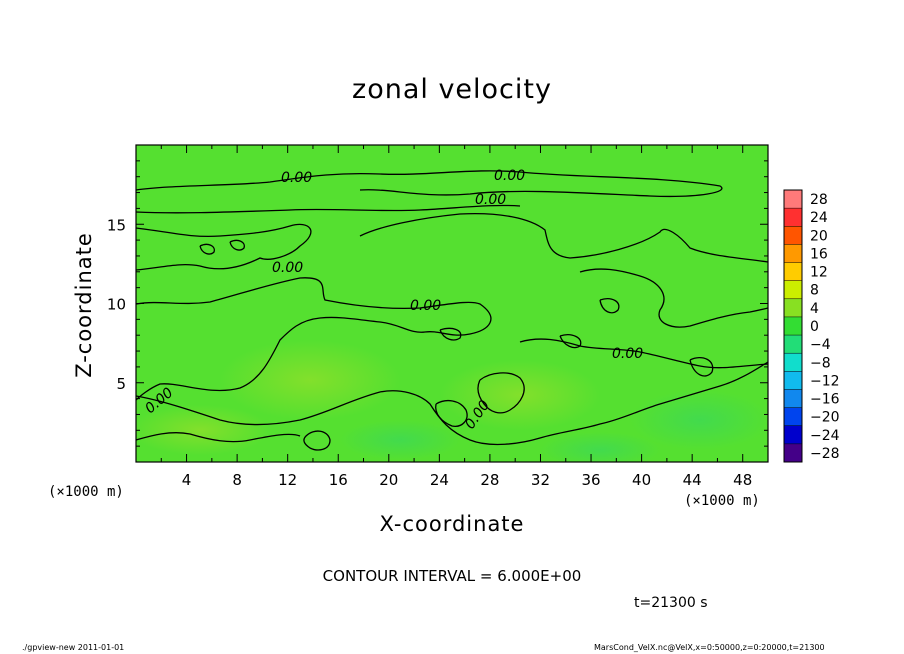 The image size is (904, 654). Describe the element at coordinates (452, 89) in the screenshot. I see `chart-title: zonal velocity` at that location.